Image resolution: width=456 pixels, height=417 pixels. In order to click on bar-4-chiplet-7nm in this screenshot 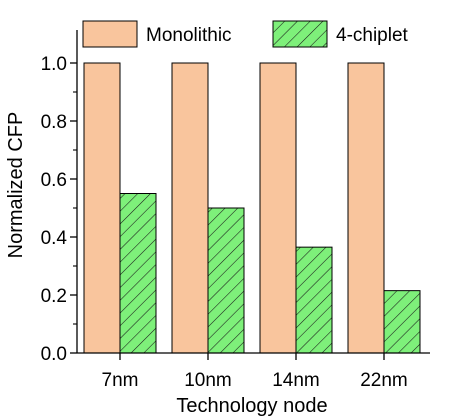, I will do `click(138, 273)`.